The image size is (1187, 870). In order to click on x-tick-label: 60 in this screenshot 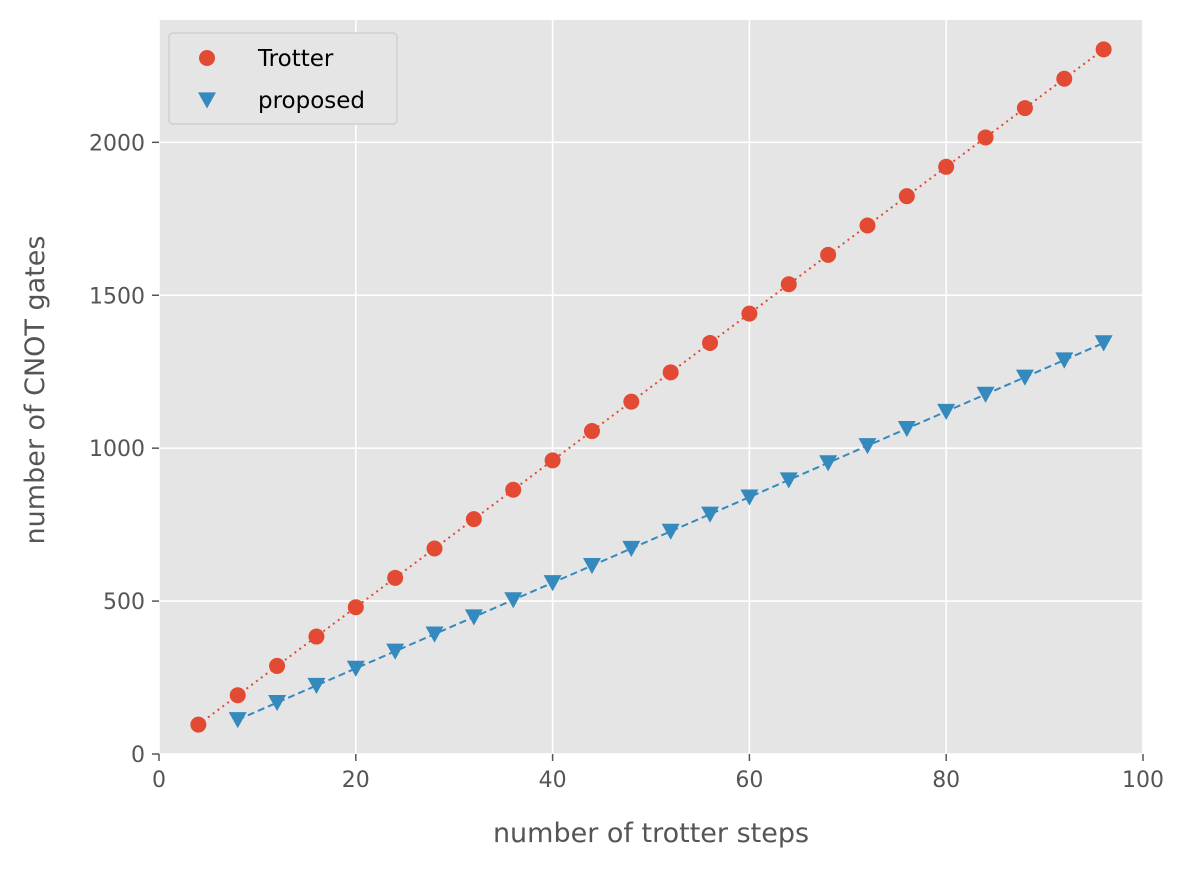, I will do `click(749, 780)`.